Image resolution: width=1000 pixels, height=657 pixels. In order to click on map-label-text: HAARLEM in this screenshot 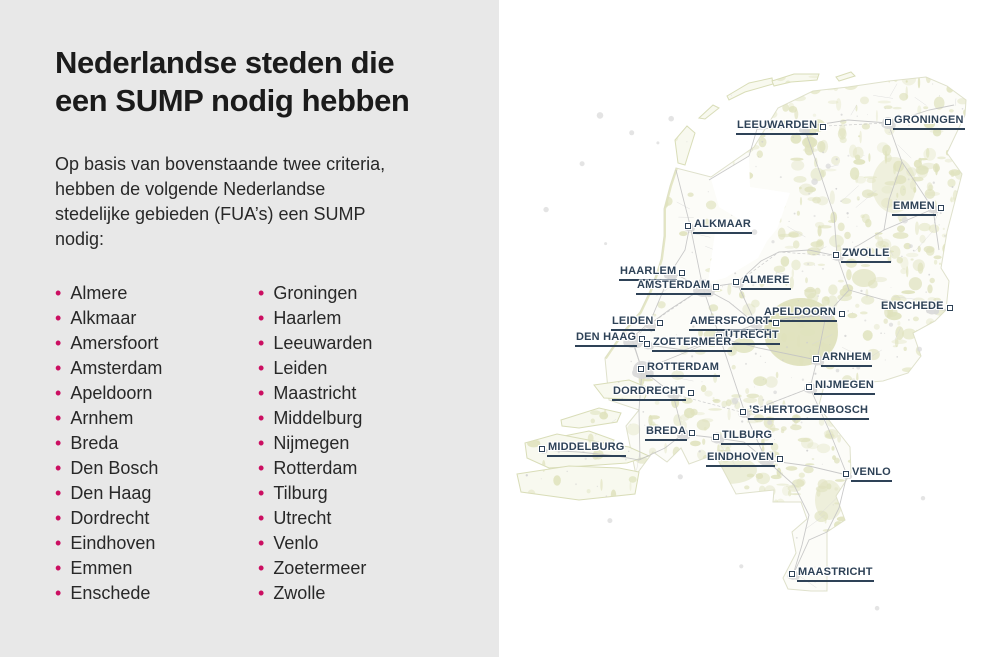, I will do `click(648, 273)`.